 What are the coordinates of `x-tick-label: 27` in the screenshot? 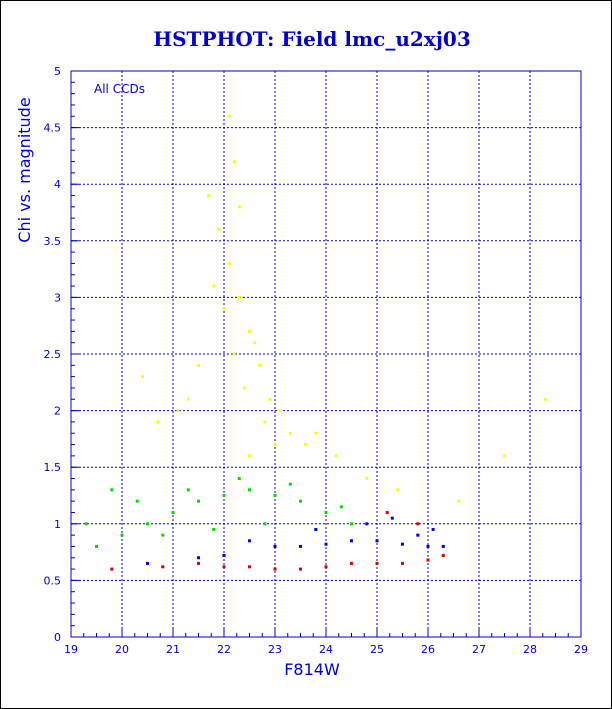 It's located at (479, 649).